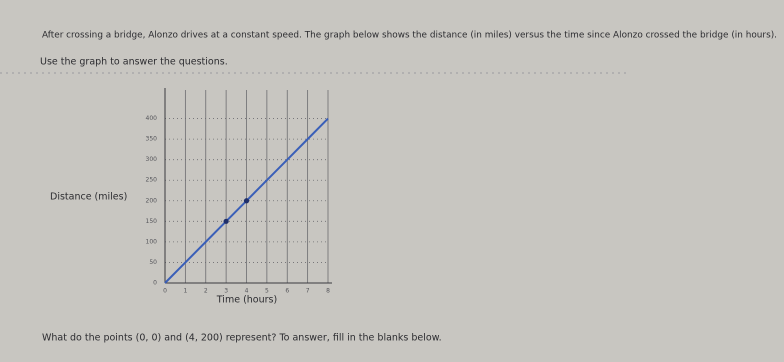  Describe the element at coordinates (152, 139) in the screenshot. I see `y-tick-label: 350` at that location.